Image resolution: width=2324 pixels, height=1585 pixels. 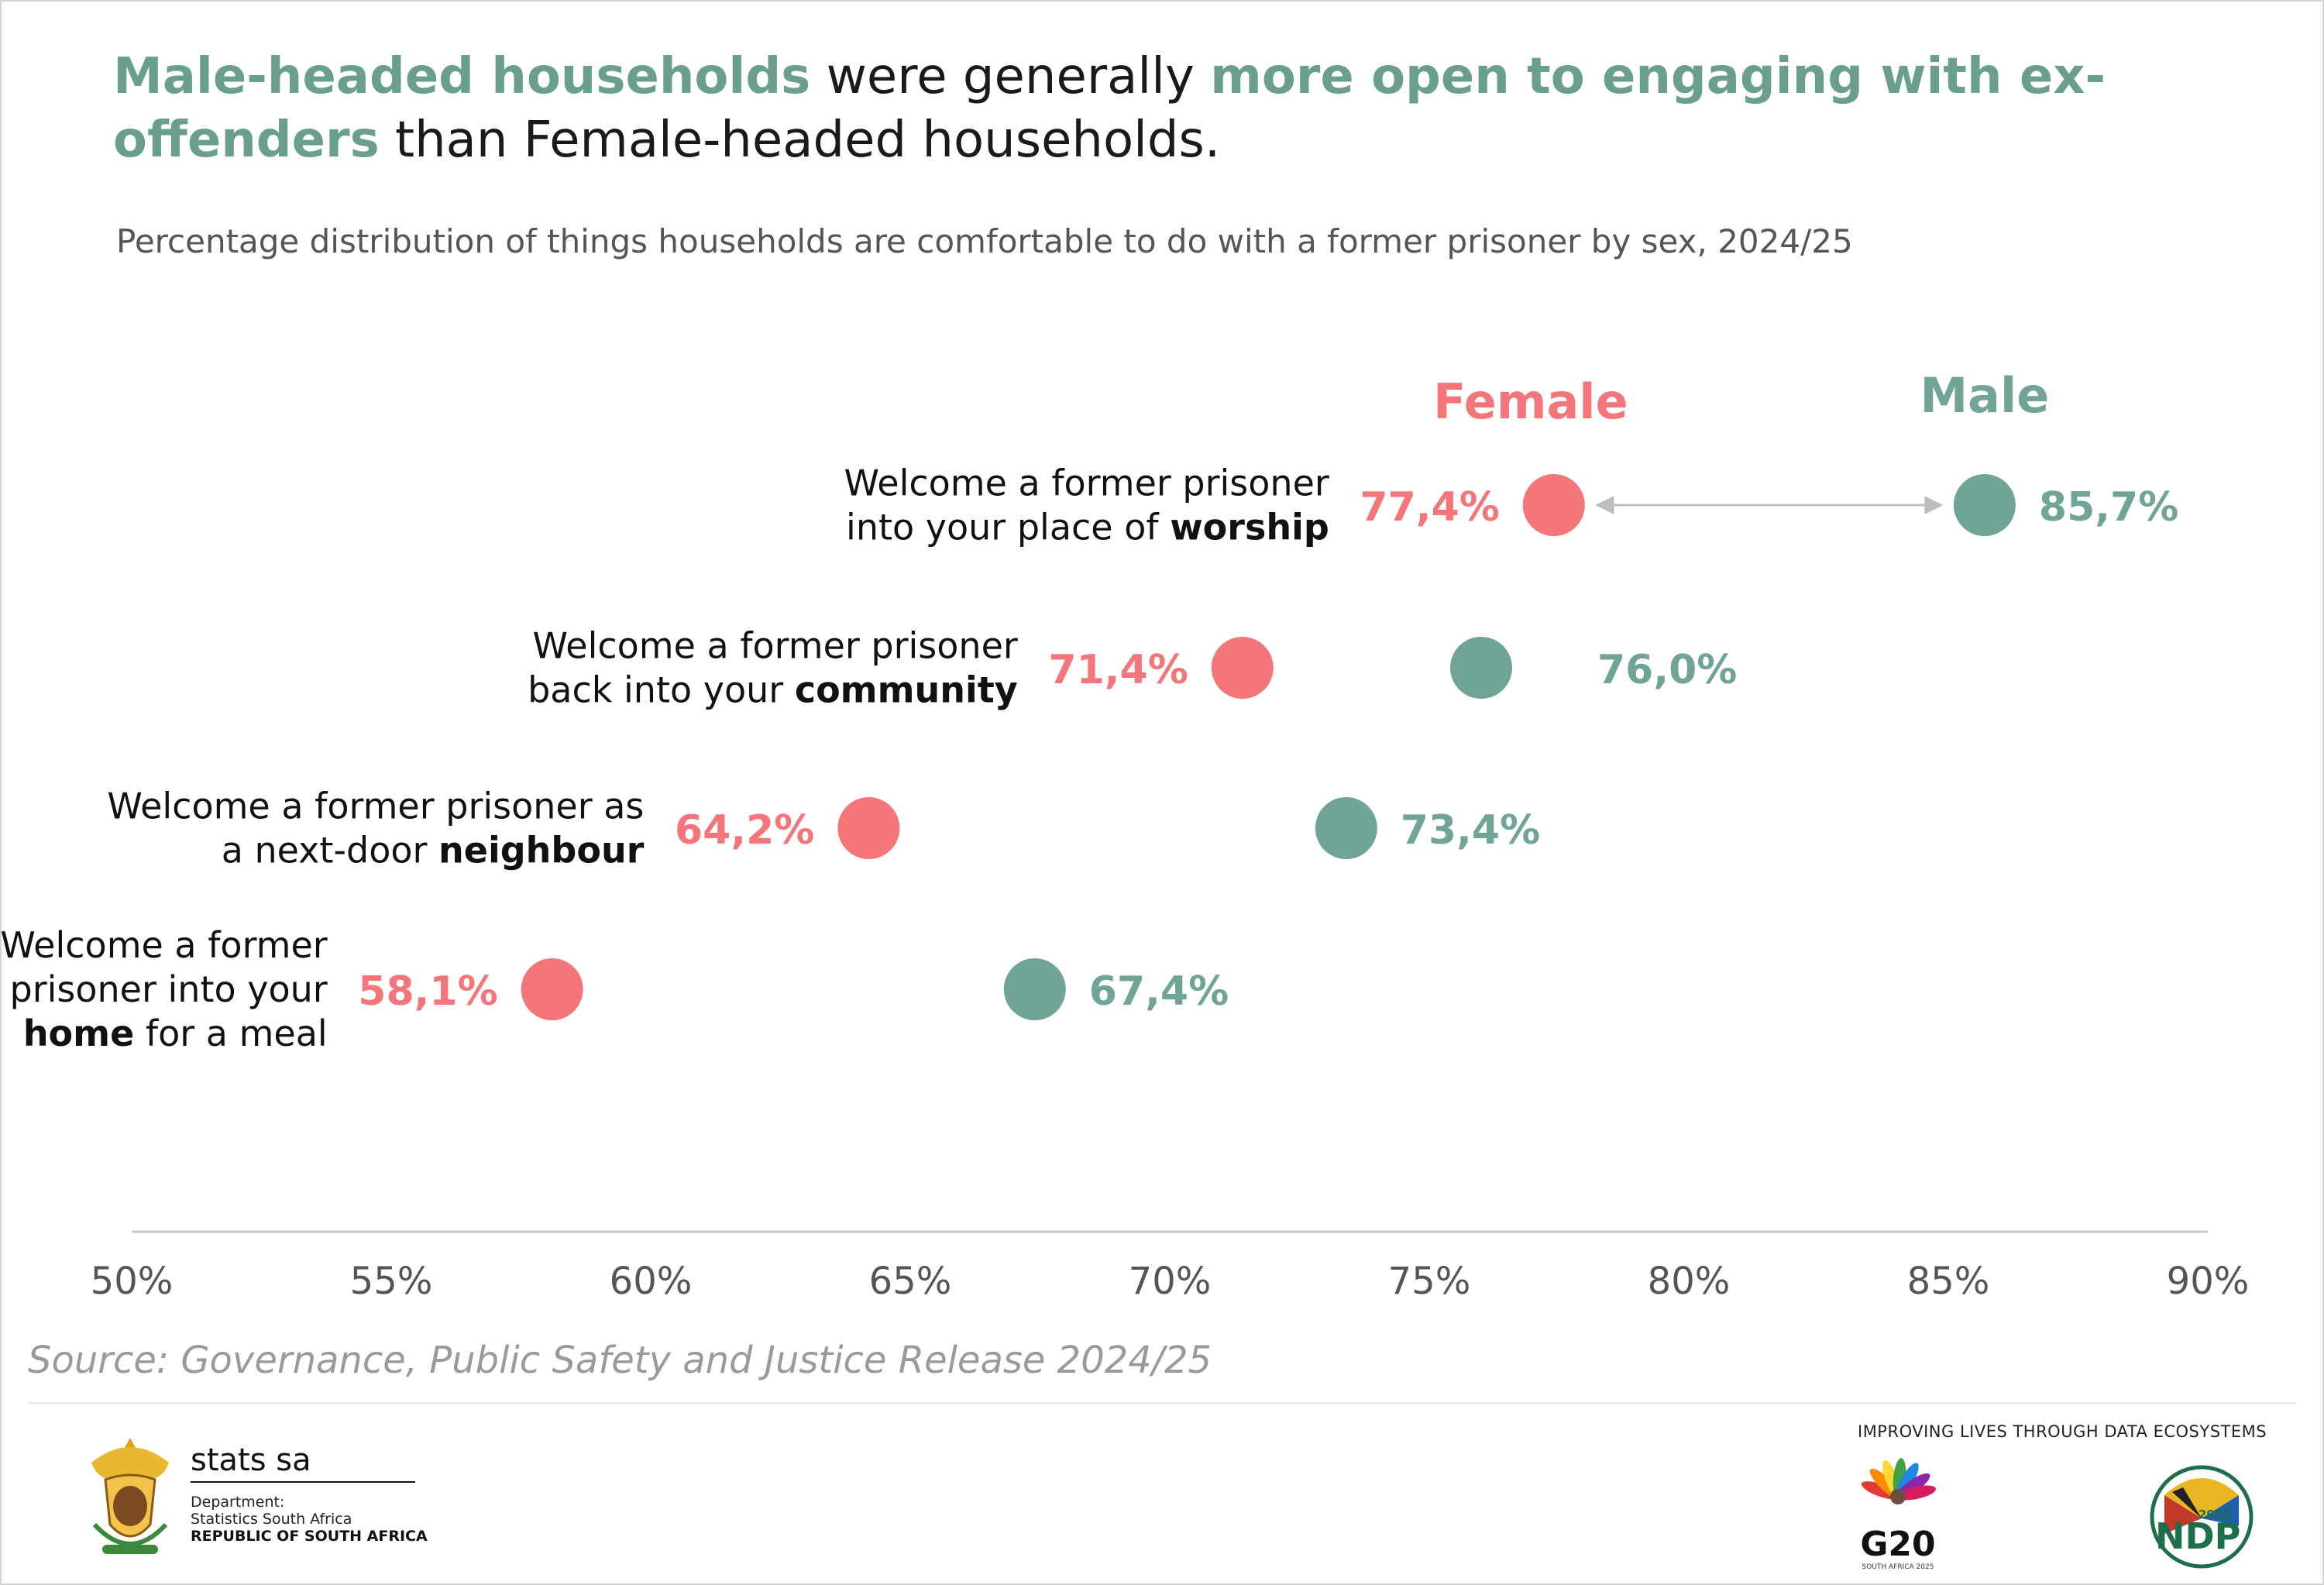 I want to click on x-tick-label: 90%, so click(x=2208, y=1281).